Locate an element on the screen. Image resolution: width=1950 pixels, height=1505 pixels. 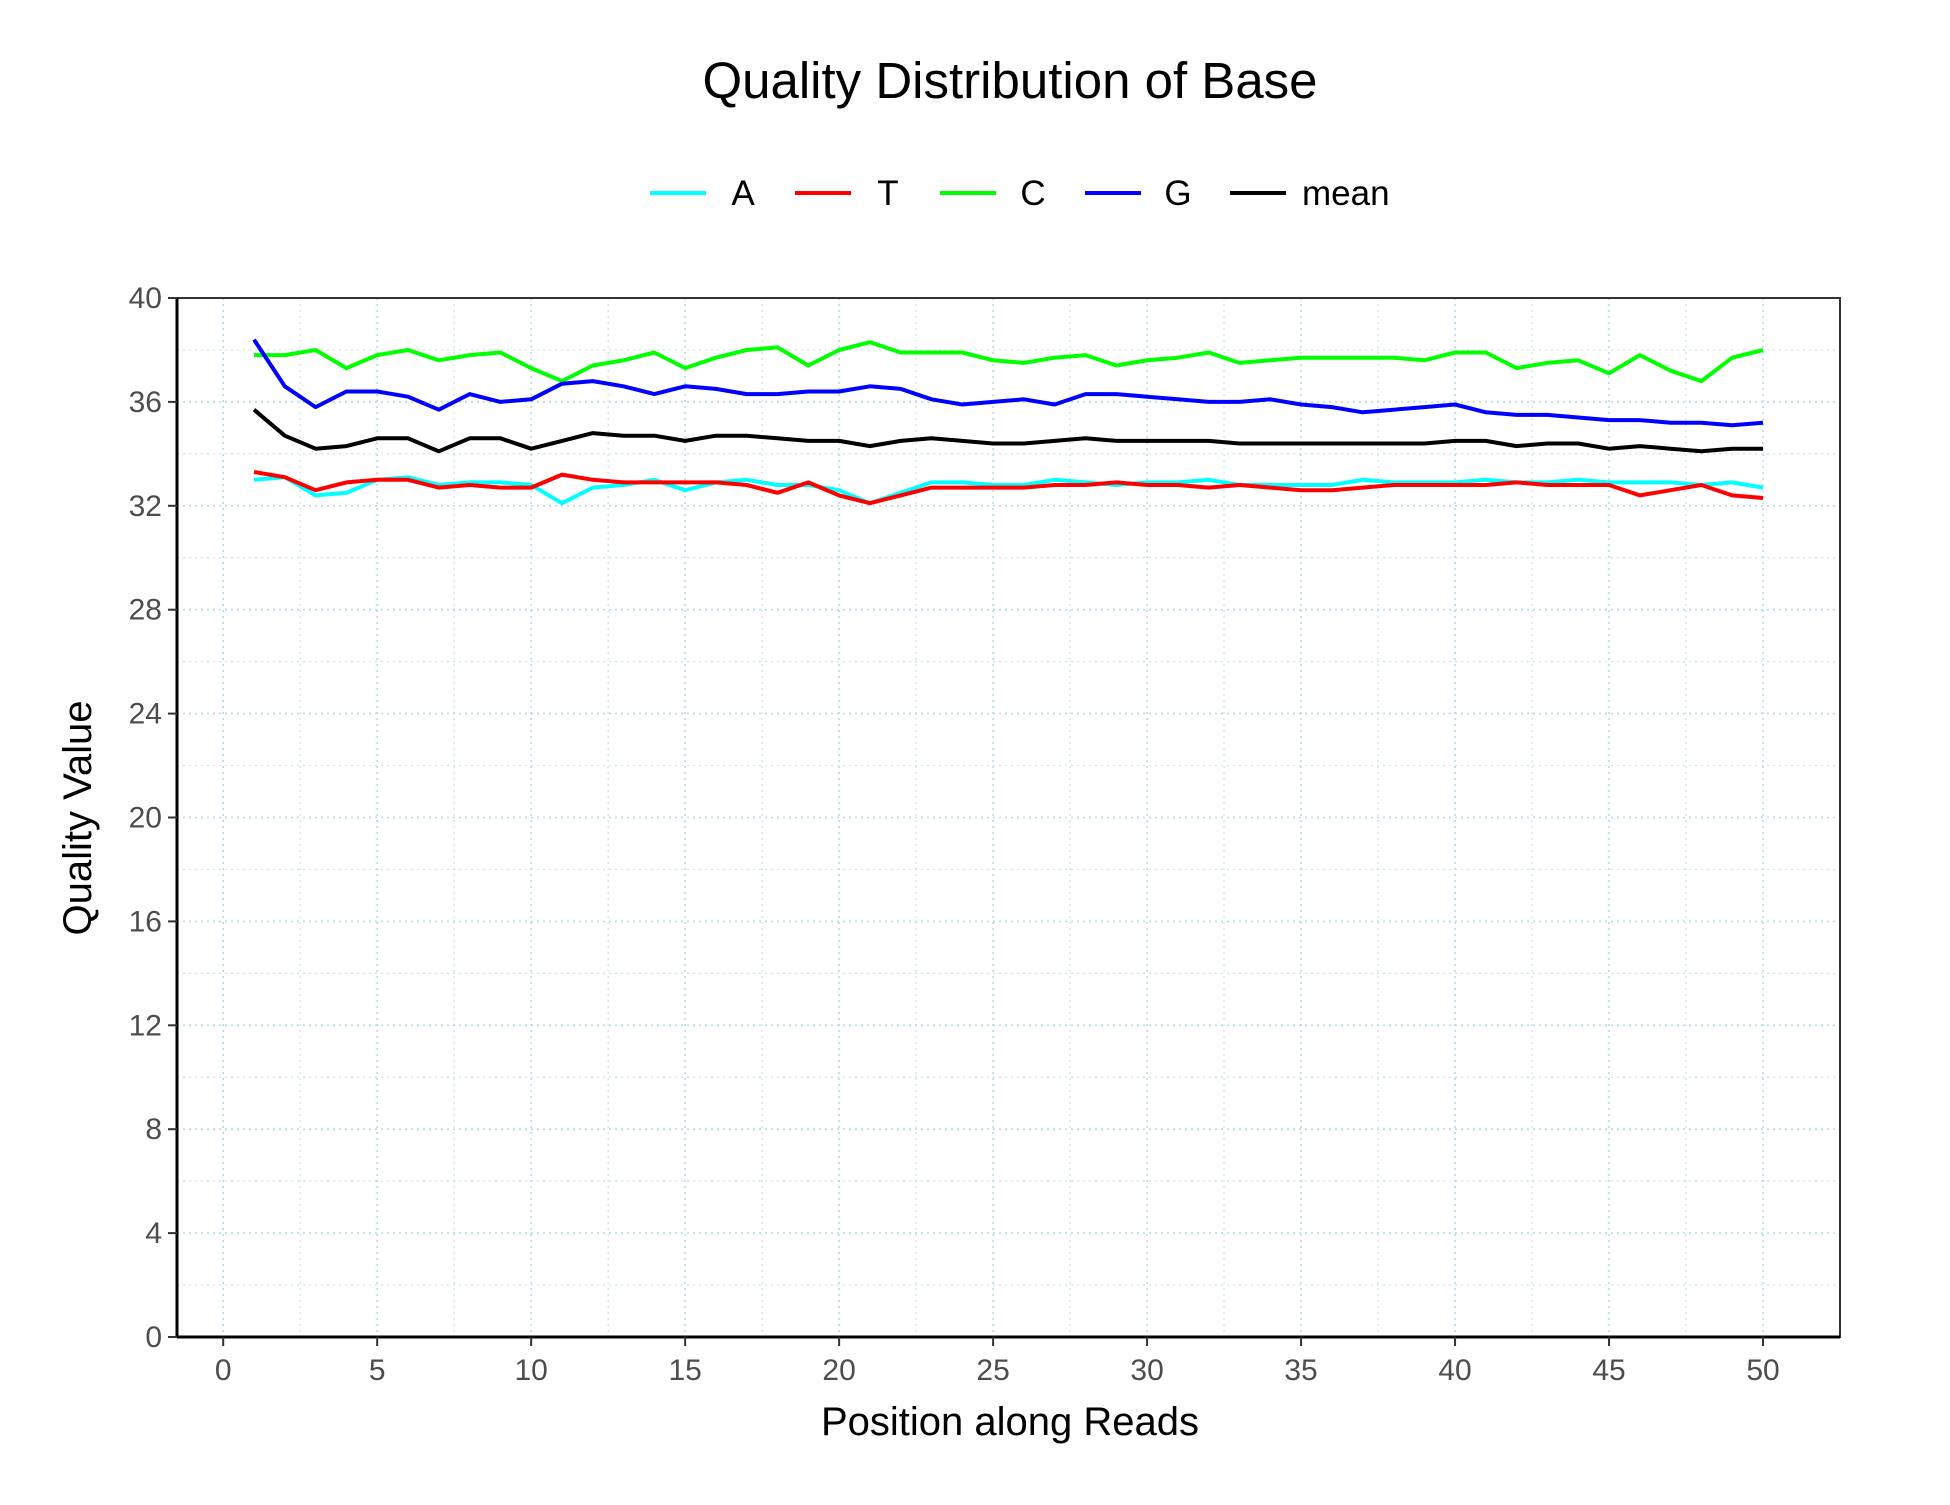
y-tick-label: 40 is located at coordinates (145, 298).